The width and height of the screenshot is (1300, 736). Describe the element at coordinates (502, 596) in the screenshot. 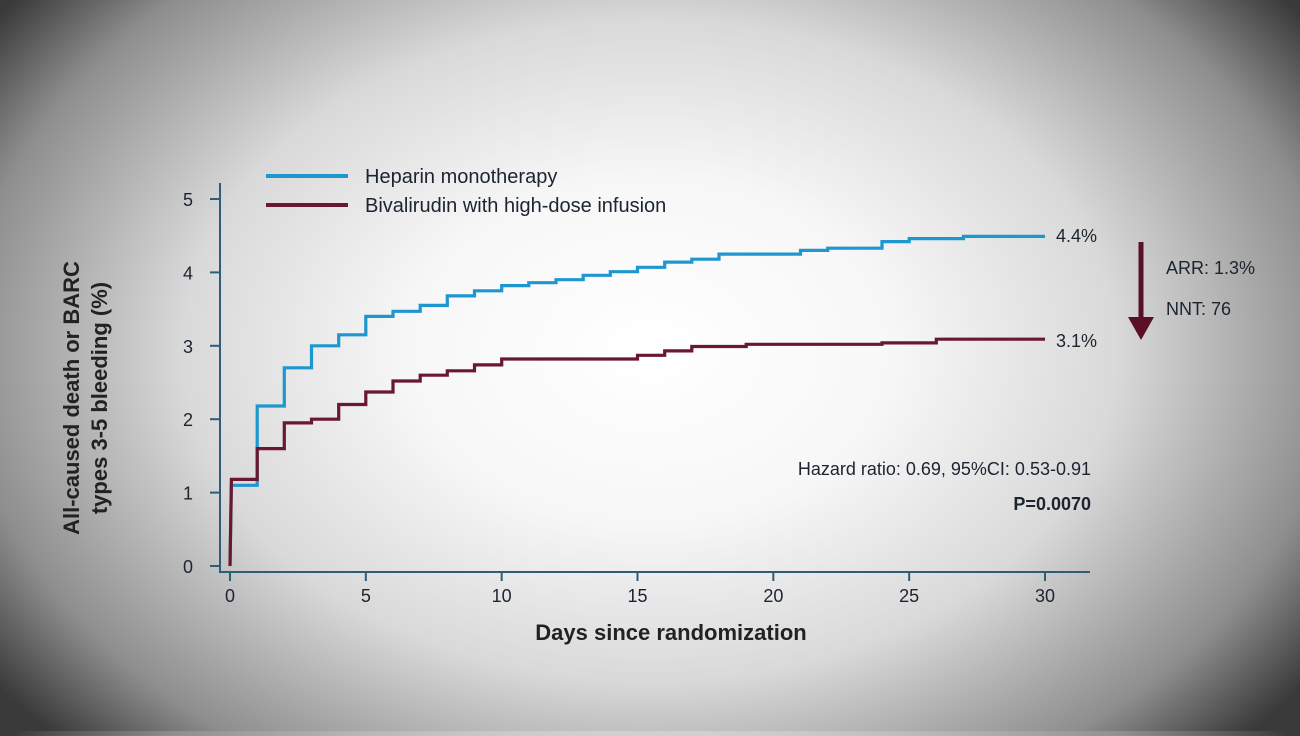

I see `x-tick-label: 10` at that location.